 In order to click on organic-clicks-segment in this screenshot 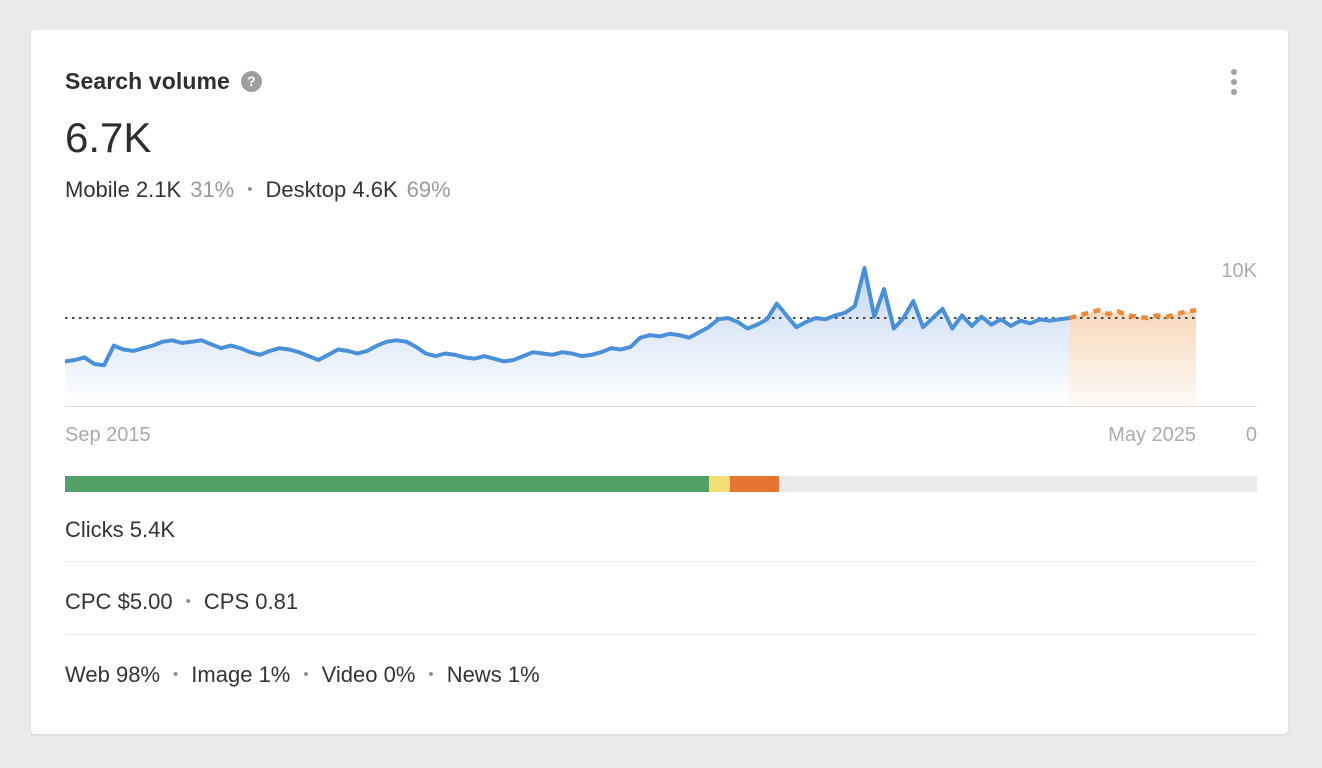, I will do `click(387, 484)`.